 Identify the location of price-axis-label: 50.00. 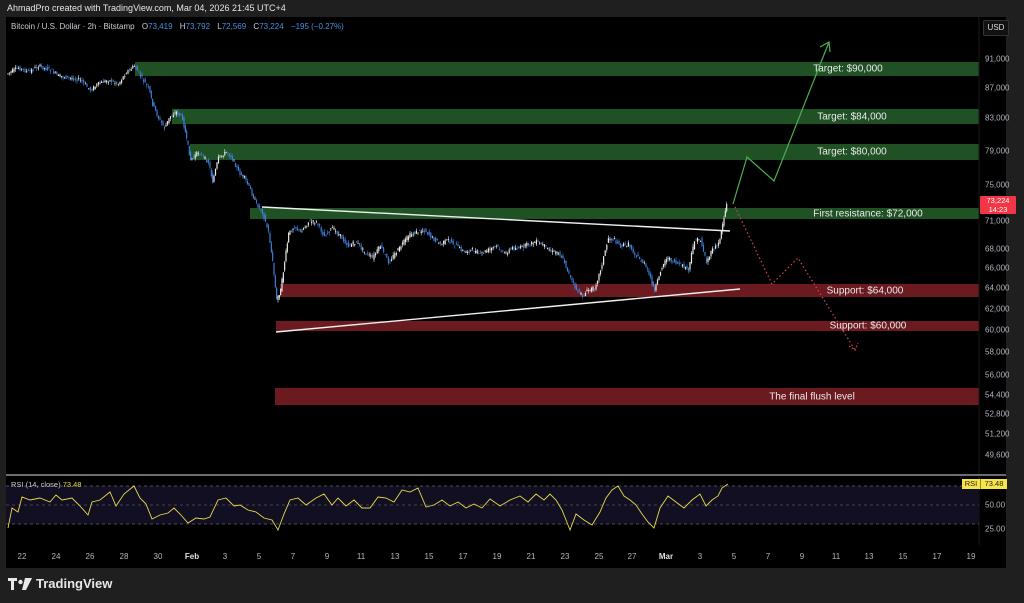
(995, 505).